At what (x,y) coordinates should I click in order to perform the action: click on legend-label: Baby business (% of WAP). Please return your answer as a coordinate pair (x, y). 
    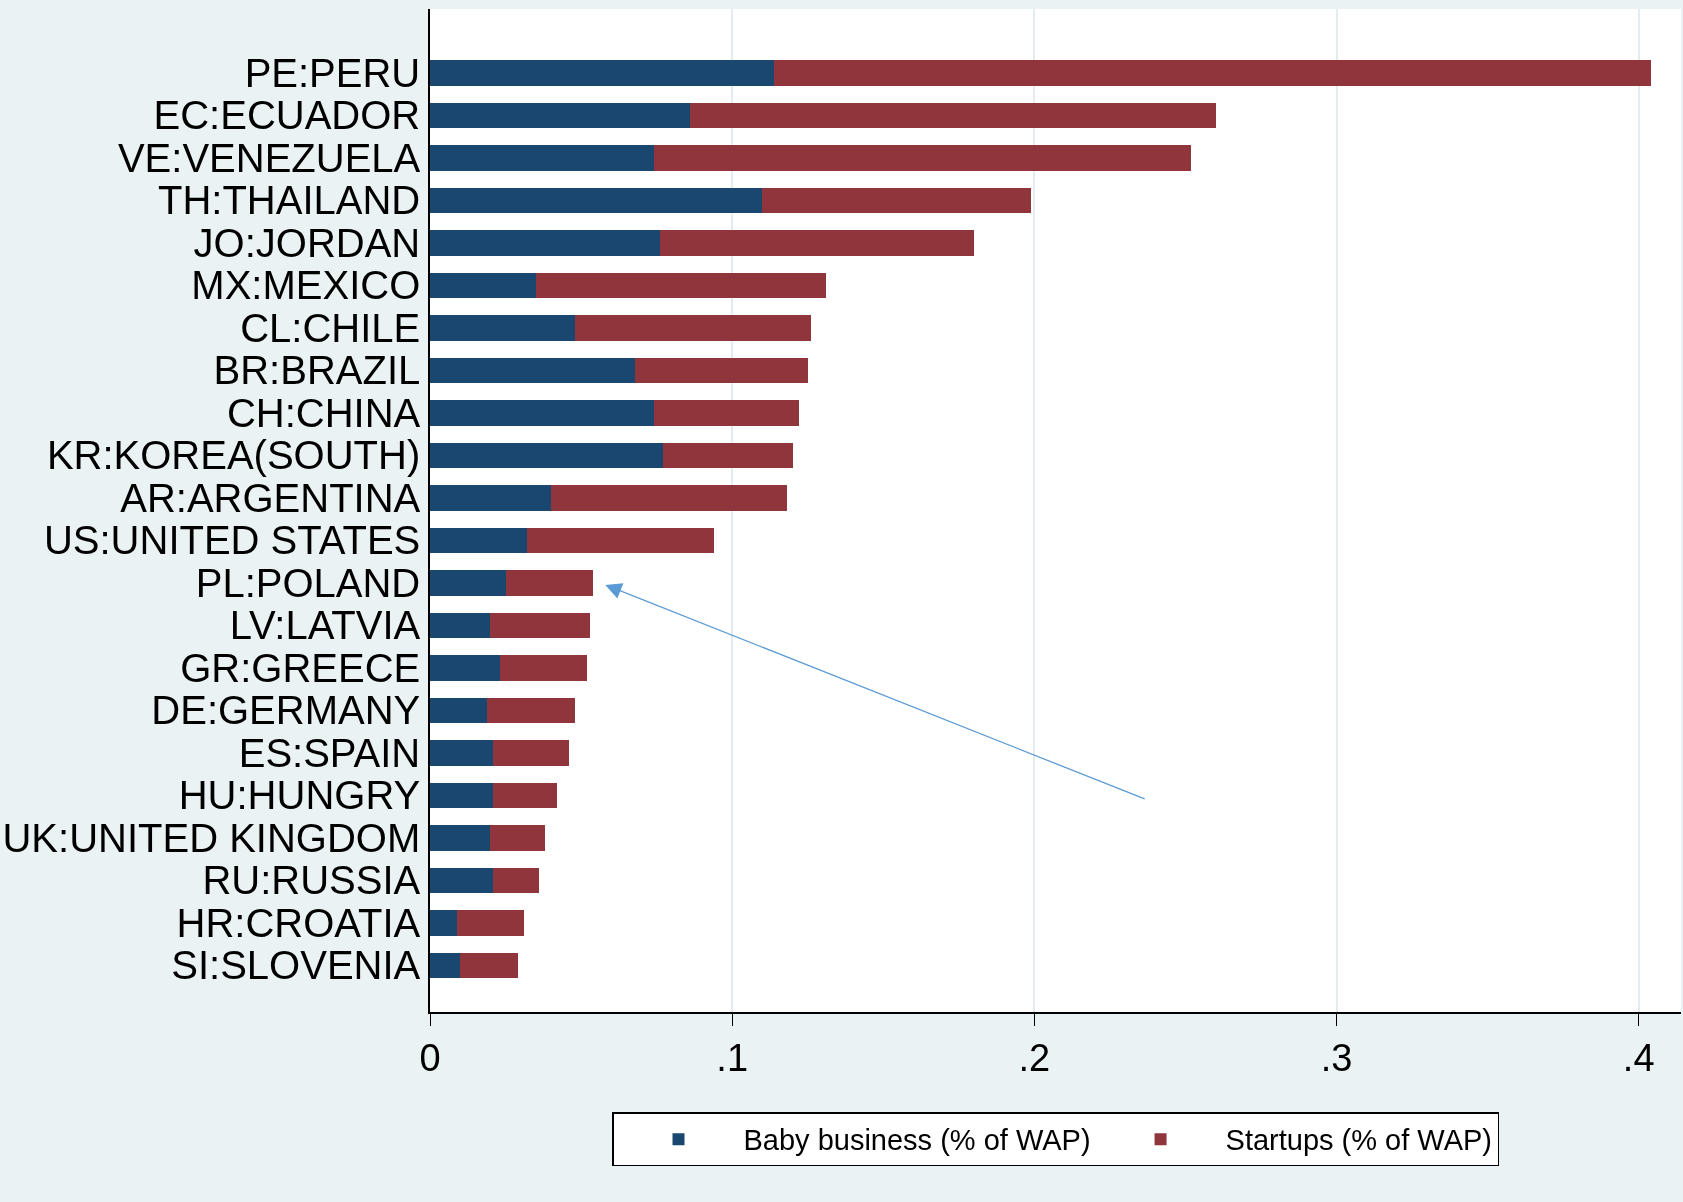
    Looking at the image, I should click on (917, 1140).